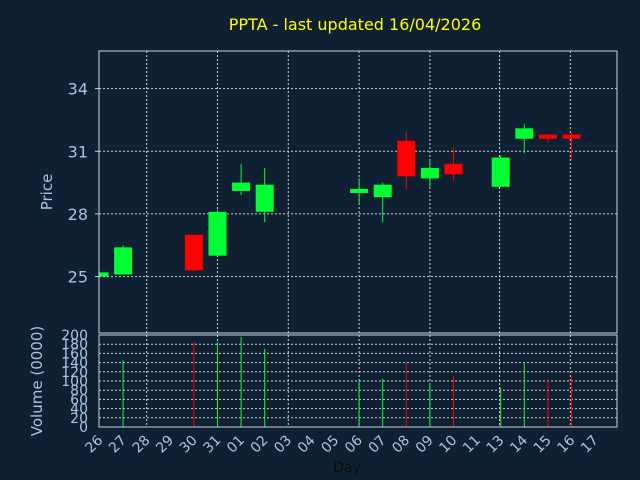 This screenshot has width=640, height=480. Describe the element at coordinates (74, 336) in the screenshot. I see `volume-tick-label: 200` at that location.